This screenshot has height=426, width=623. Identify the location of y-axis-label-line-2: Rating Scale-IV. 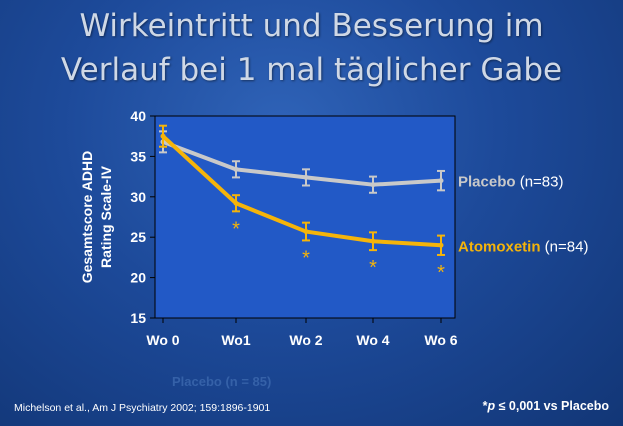
(106, 216).